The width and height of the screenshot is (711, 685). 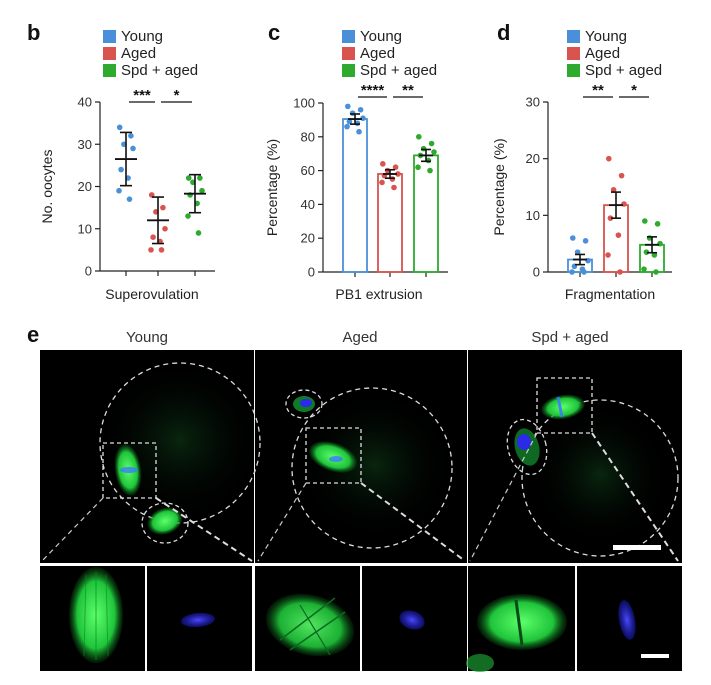 What do you see at coordinates (499, 186) in the screenshot?
I see `y-axis-label: Percentage (%)` at bounding box center [499, 186].